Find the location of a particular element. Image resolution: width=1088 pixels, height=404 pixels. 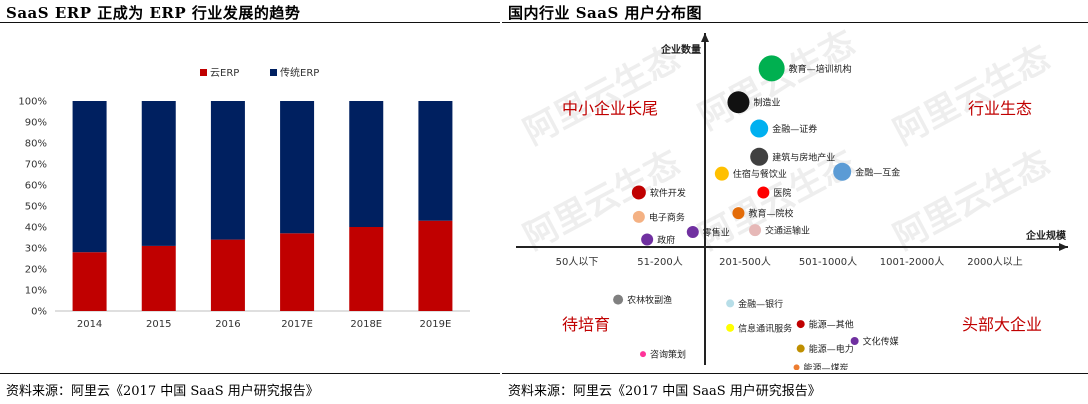

x-category-label: 501-1000人 is located at coordinates (828, 262).